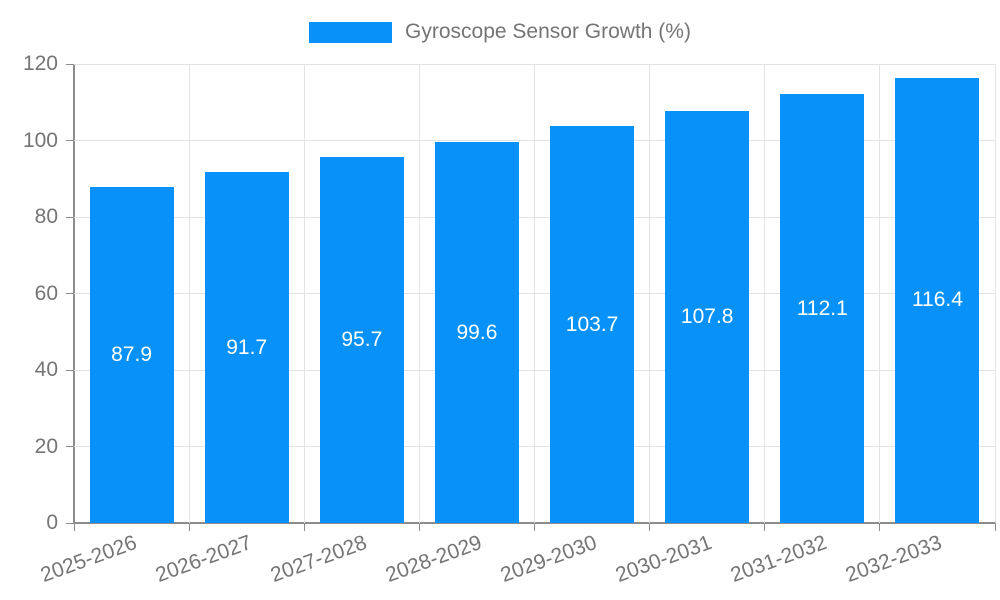 Image resolution: width=1000 pixels, height=600 pixels. Describe the element at coordinates (46, 293) in the screenshot. I see `y-axis-tick-label: 60` at that location.